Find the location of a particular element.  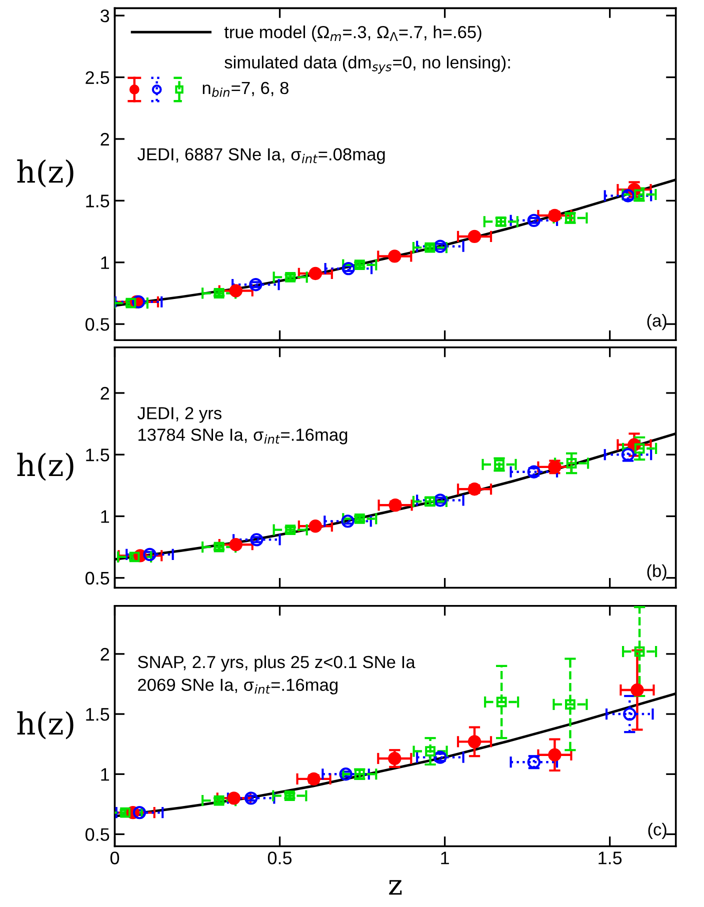

x-axis-title: z is located at coordinates (395, 887).